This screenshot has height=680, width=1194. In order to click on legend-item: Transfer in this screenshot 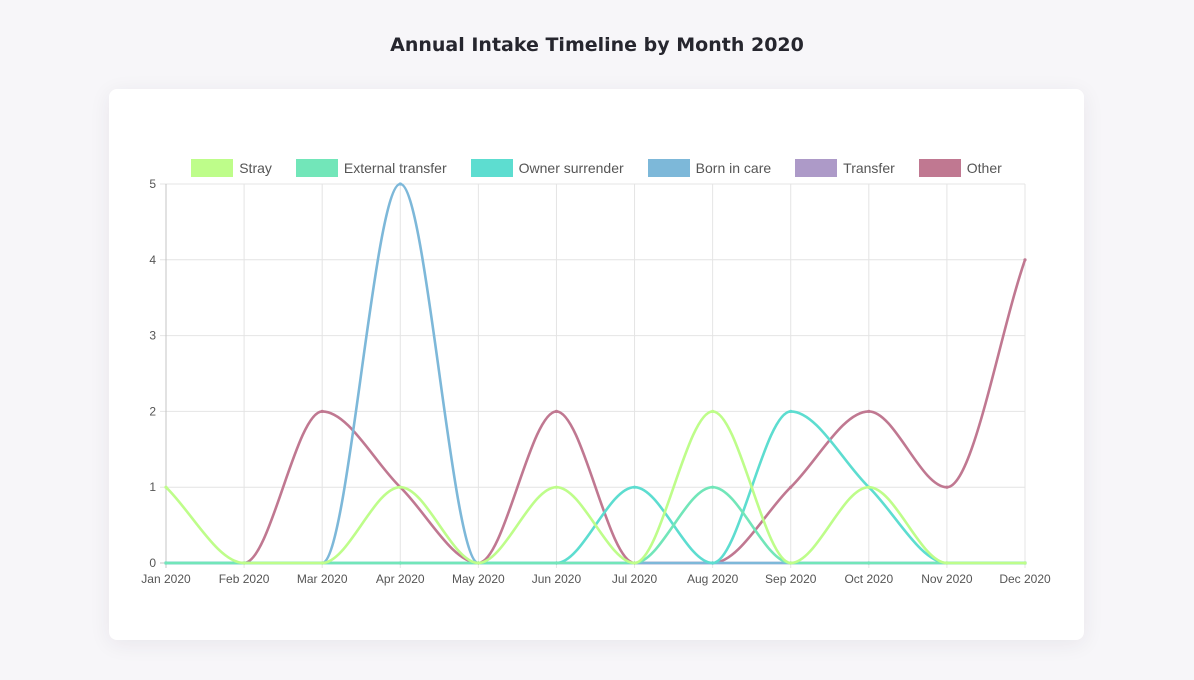, I will do `click(845, 168)`.